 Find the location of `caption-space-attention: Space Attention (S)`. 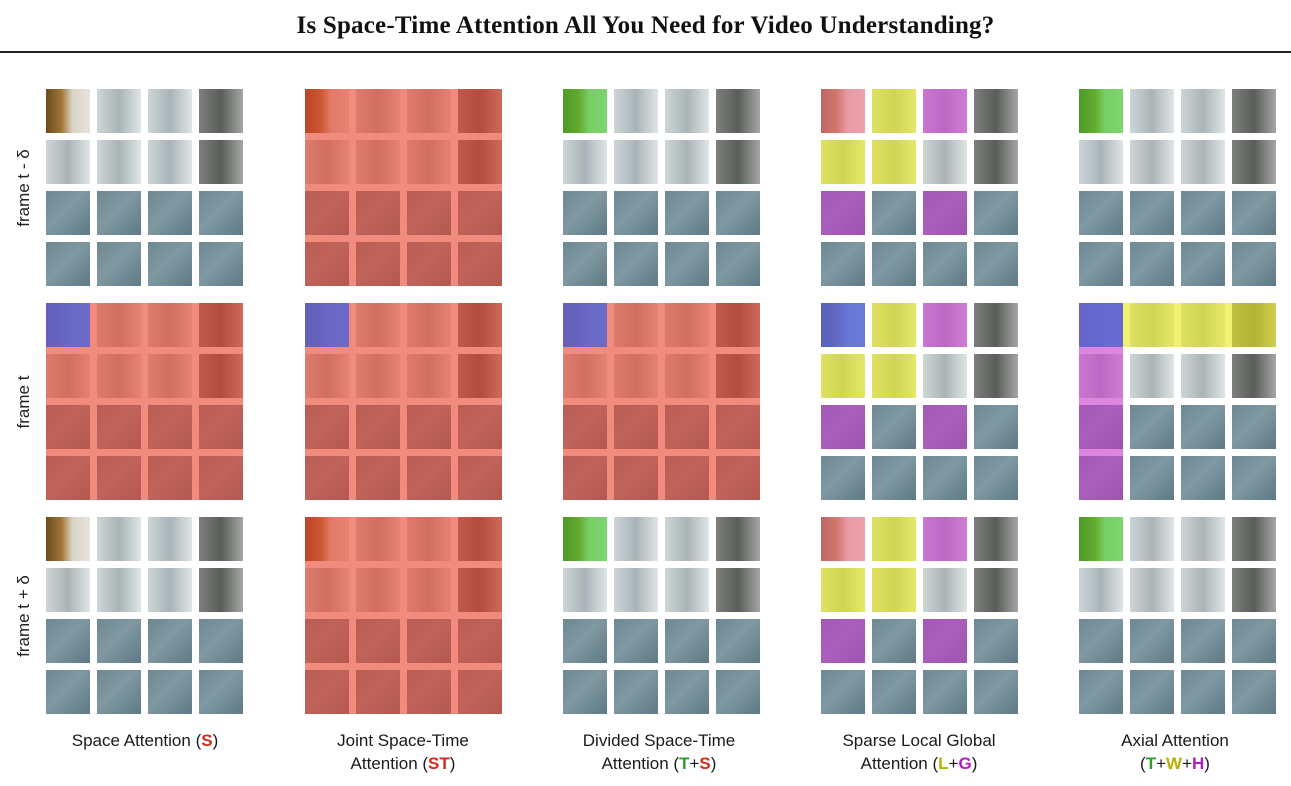

caption-space-attention: Space Attention (S) is located at coordinates (145, 740).